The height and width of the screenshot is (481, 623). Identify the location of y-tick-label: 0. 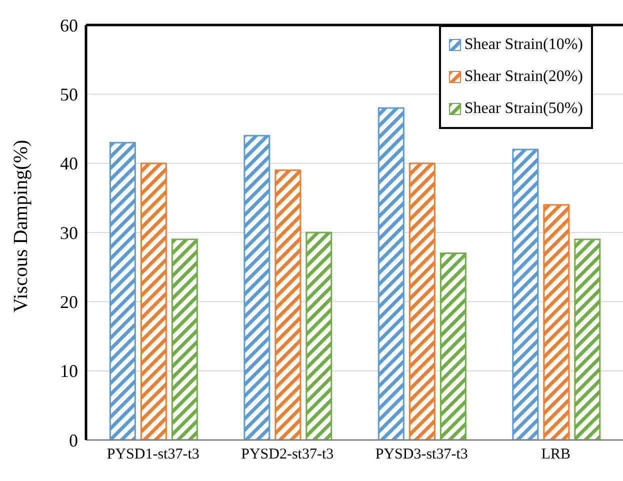
(73, 440).